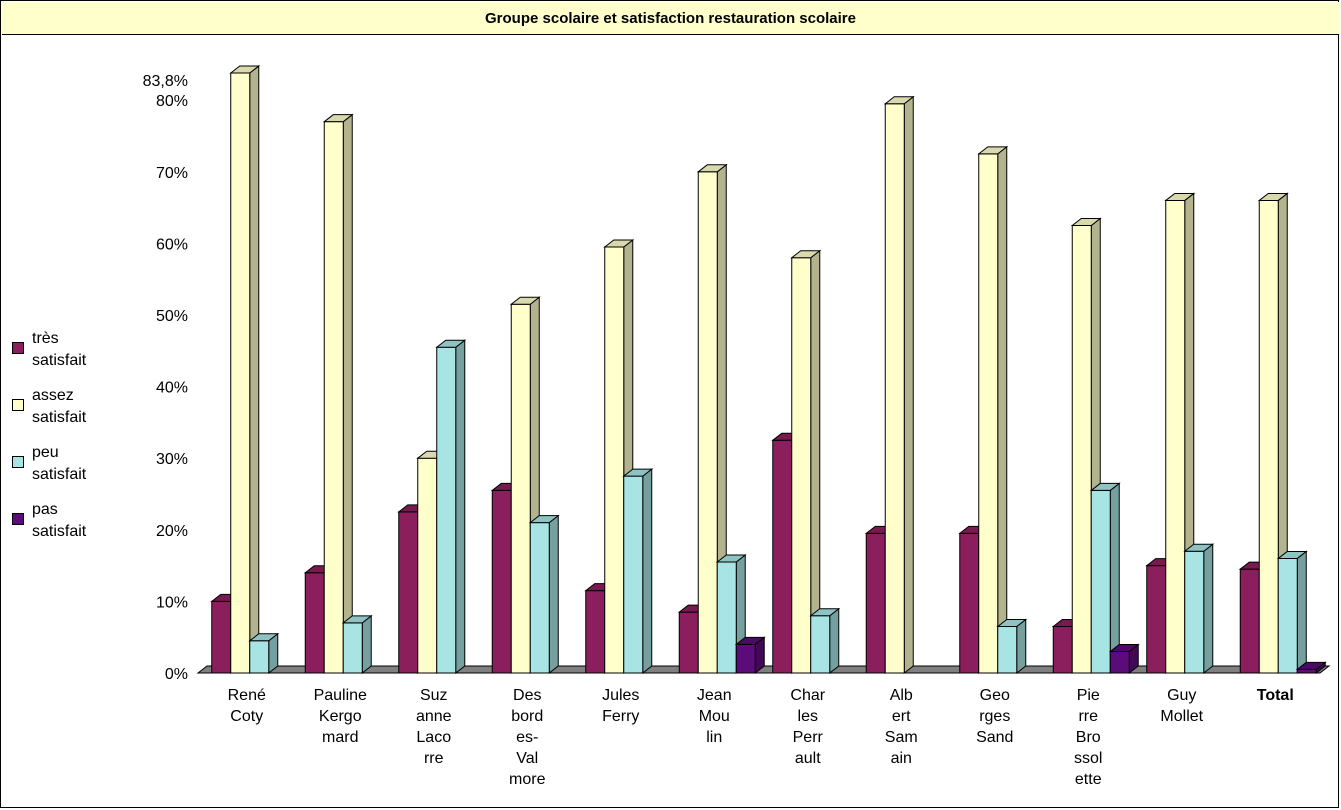  Describe the element at coordinates (63, 464) in the screenshot. I see `legend-item: peu satisfait` at that location.